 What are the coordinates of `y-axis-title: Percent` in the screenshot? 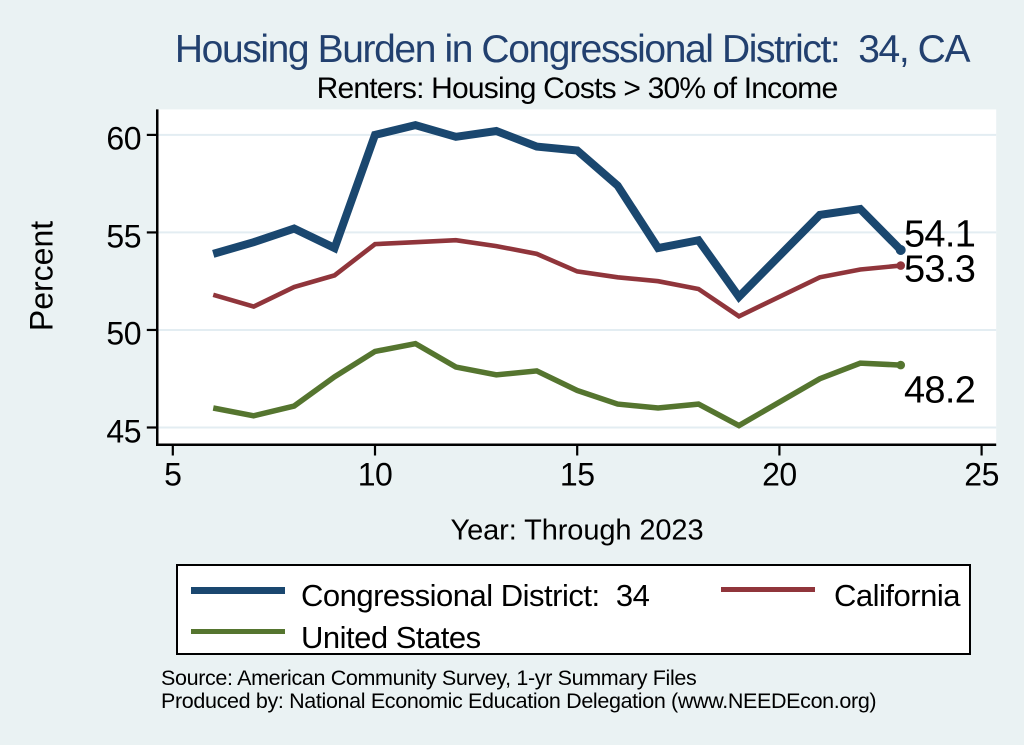 It's located at (41, 276).